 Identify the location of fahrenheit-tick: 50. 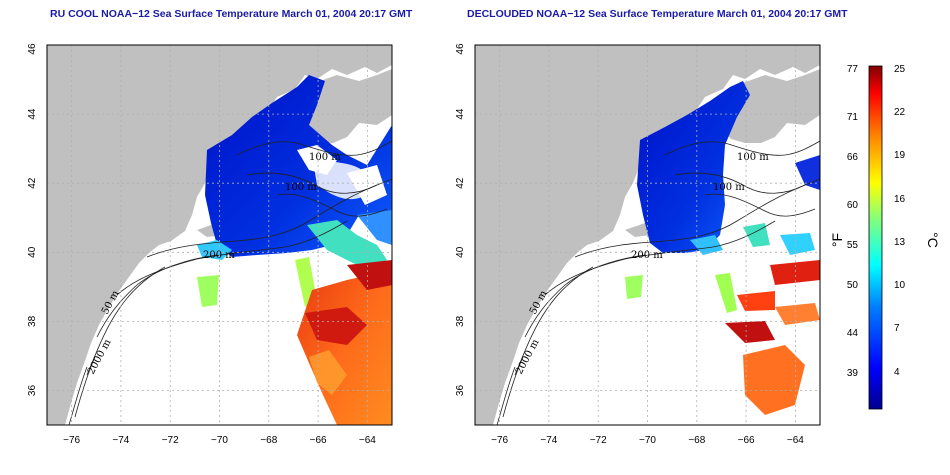
(853, 285).